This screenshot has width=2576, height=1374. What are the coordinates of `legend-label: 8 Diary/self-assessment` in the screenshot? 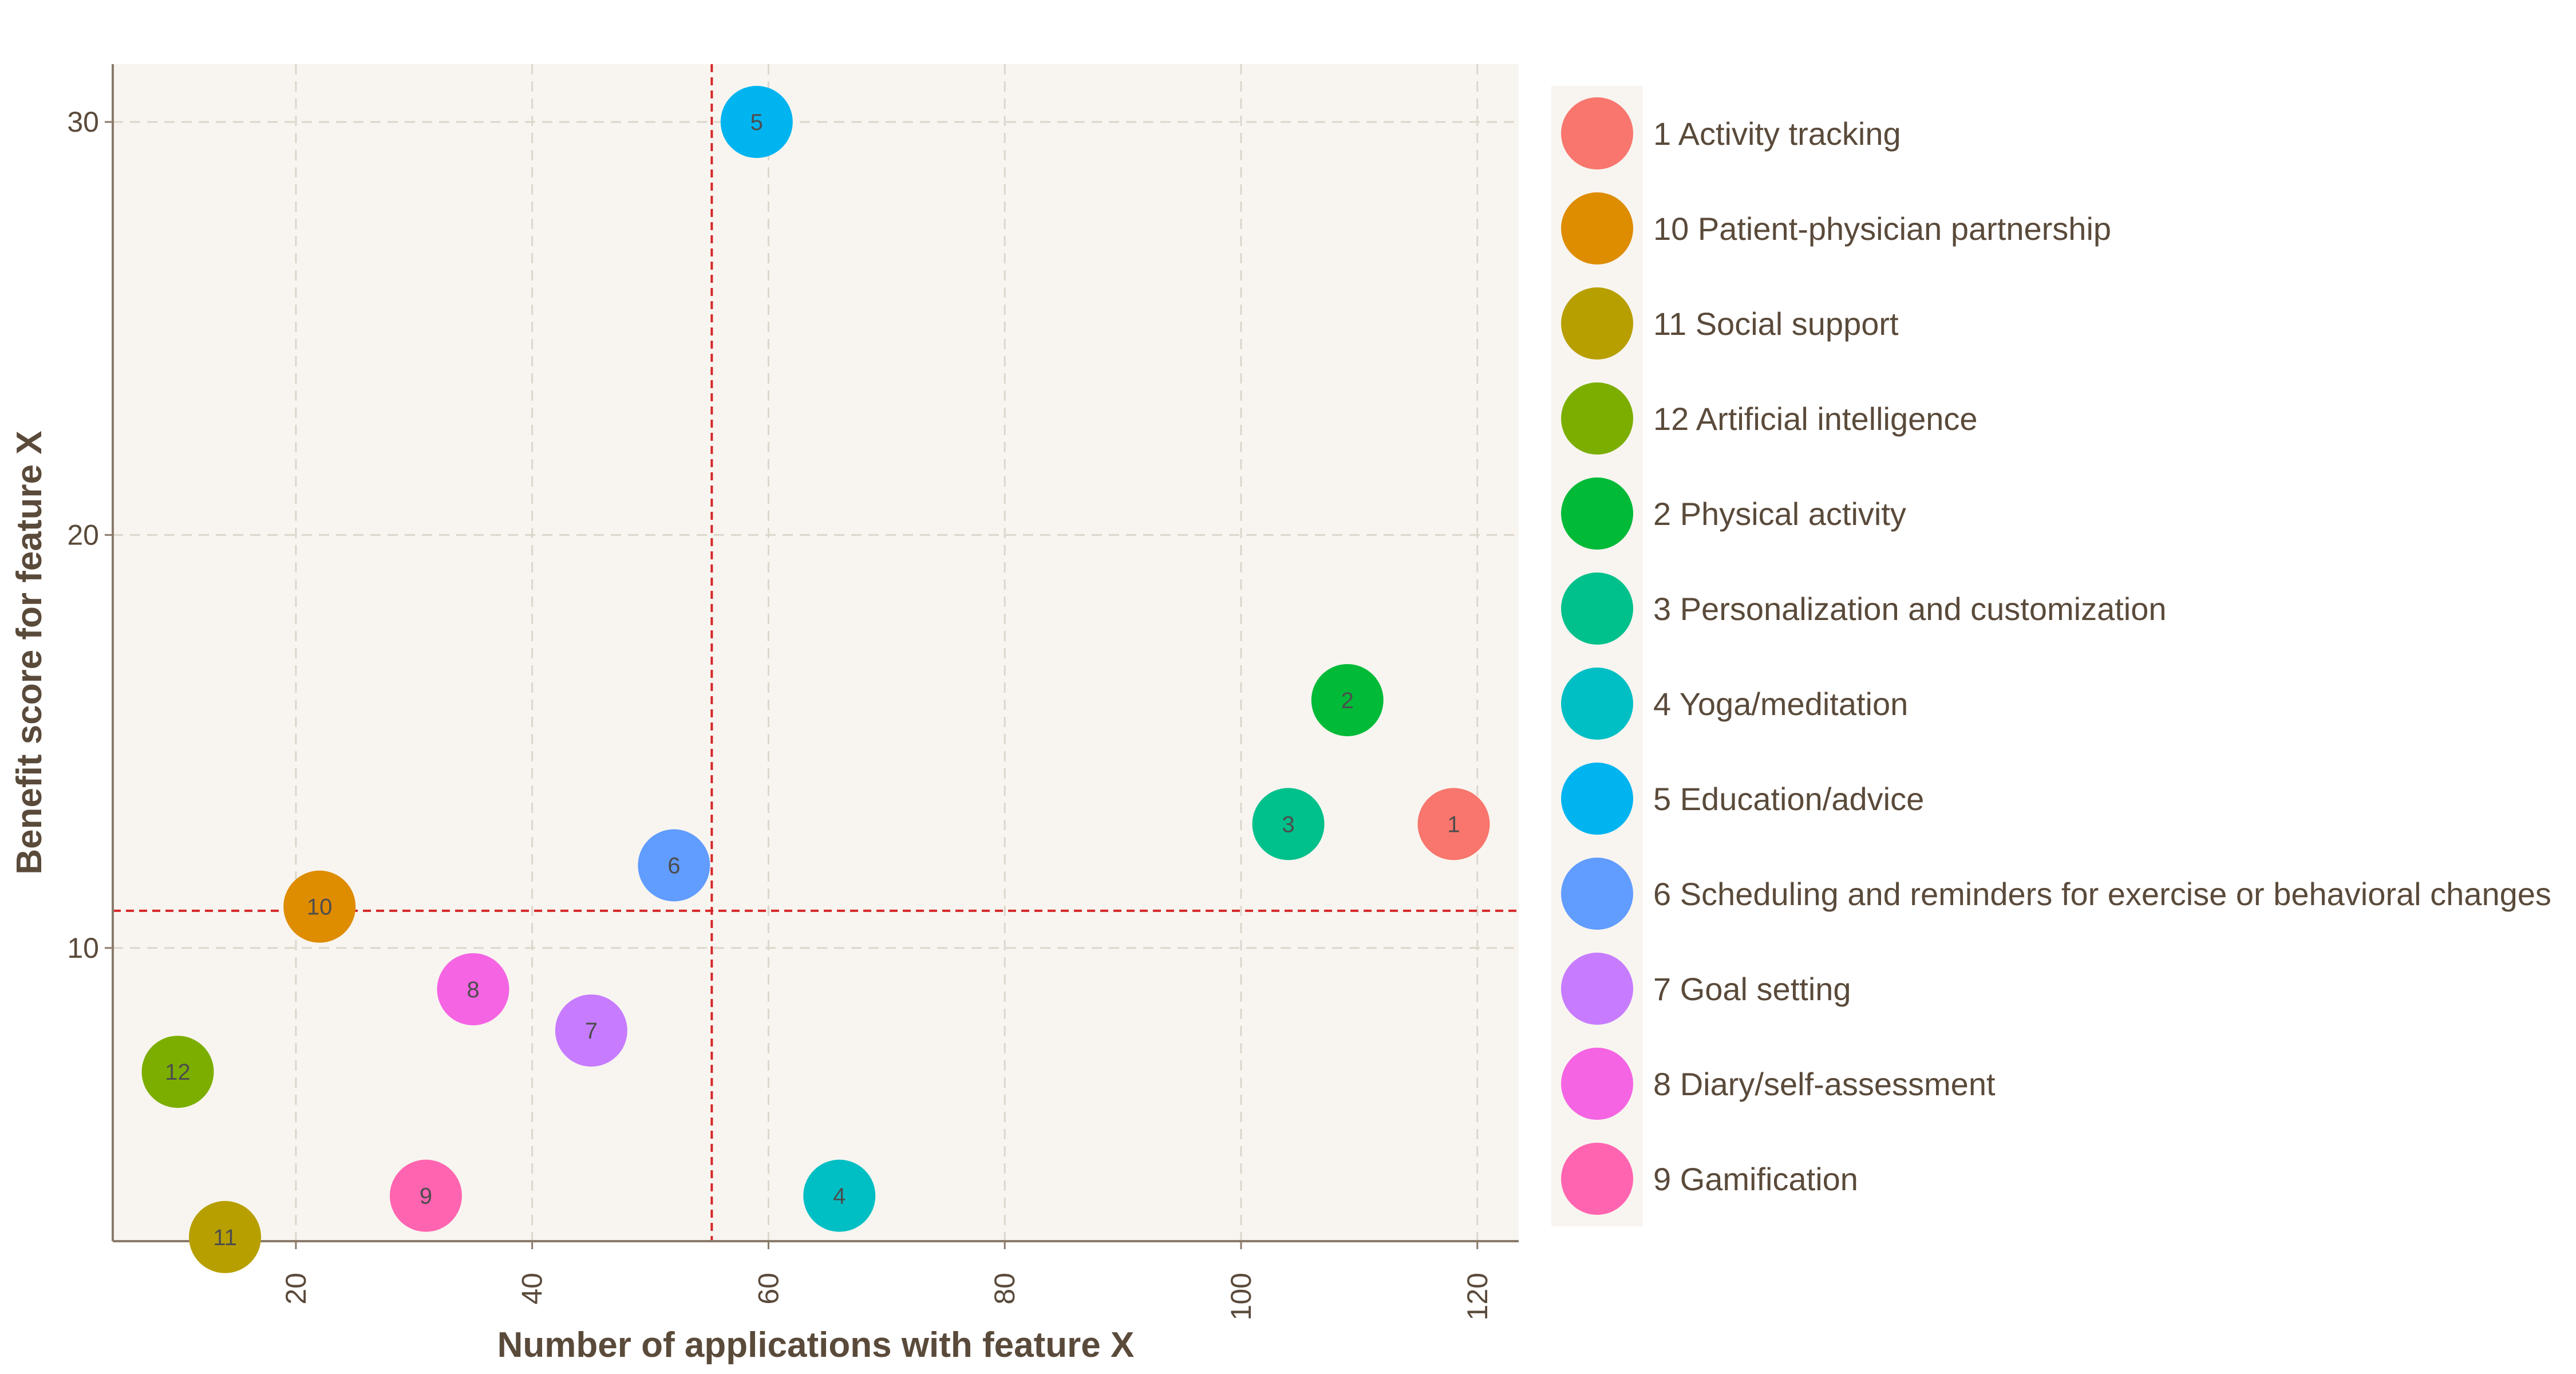 It's located at (1824, 1084).